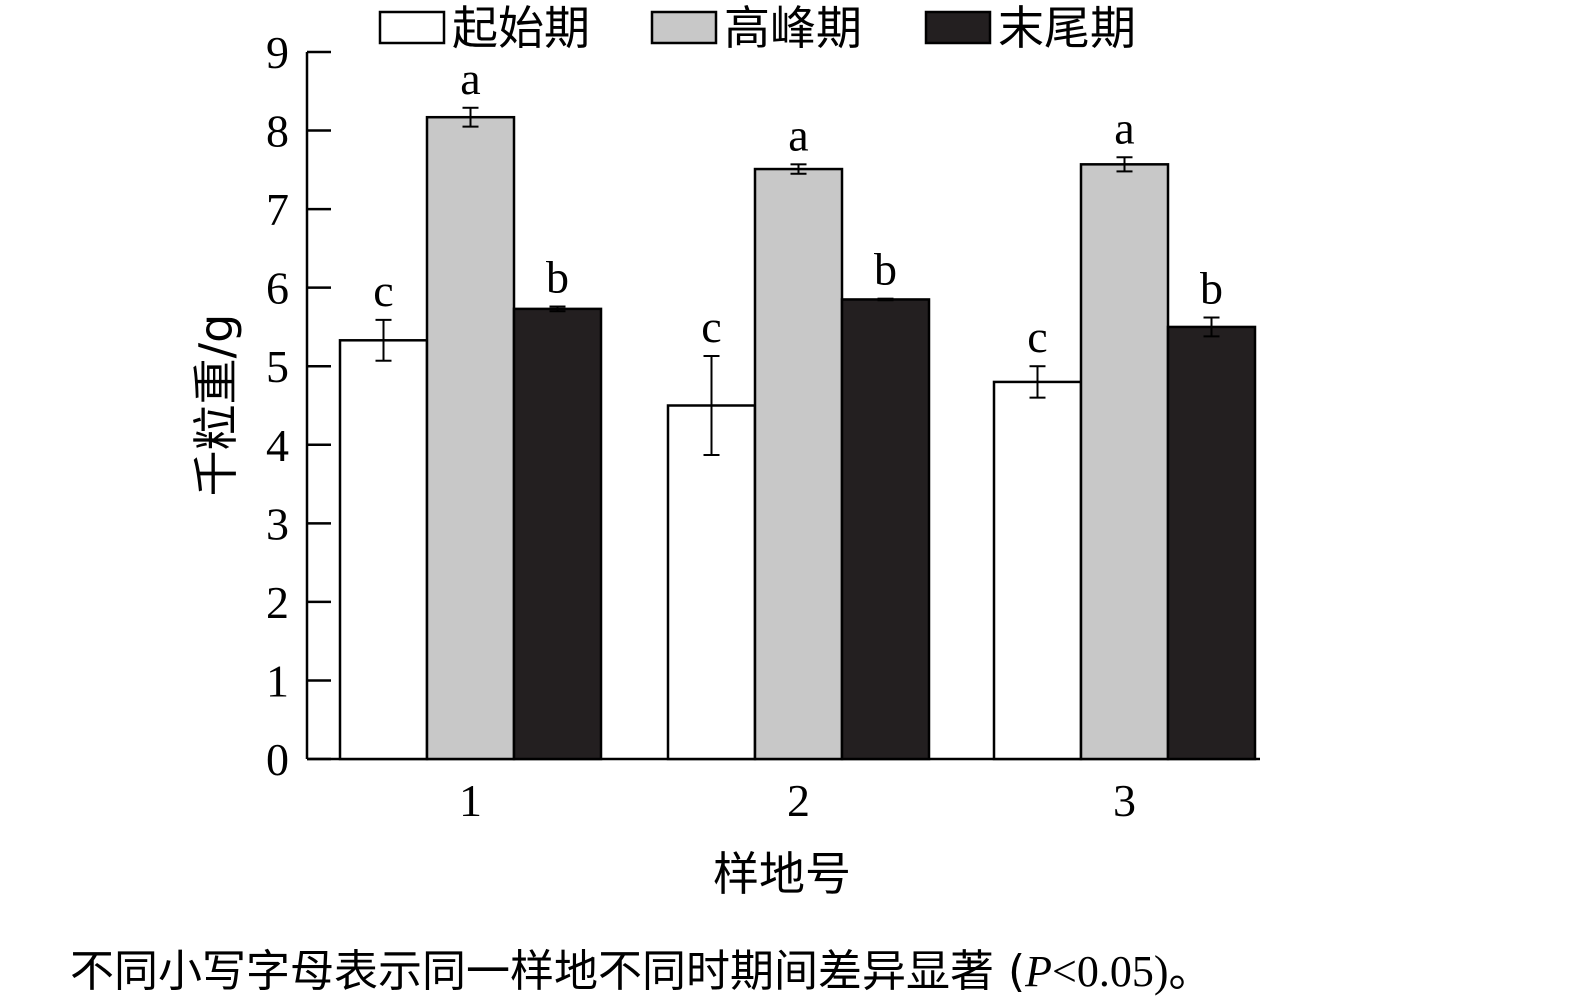  What do you see at coordinates (277, 680) in the screenshot?
I see `y-tick-label-1: 1` at bounding box center [277, 680].